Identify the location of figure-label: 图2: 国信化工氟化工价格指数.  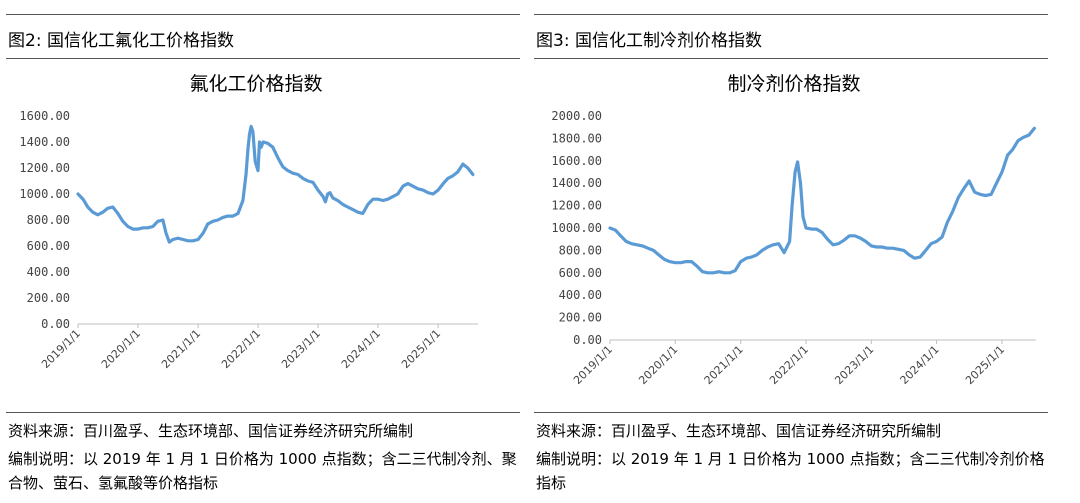
(121, 41).